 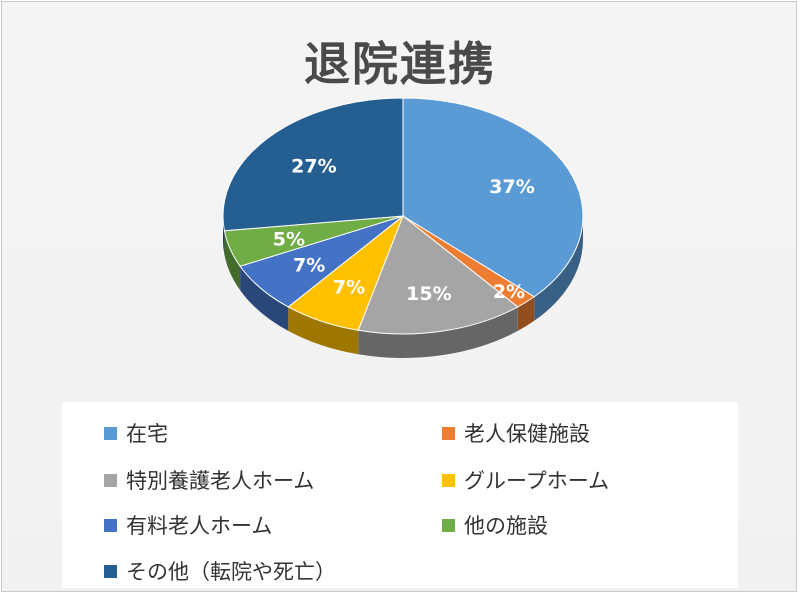 I want to click on legend-item-3: グループホーム, so click(x=525, y=480).